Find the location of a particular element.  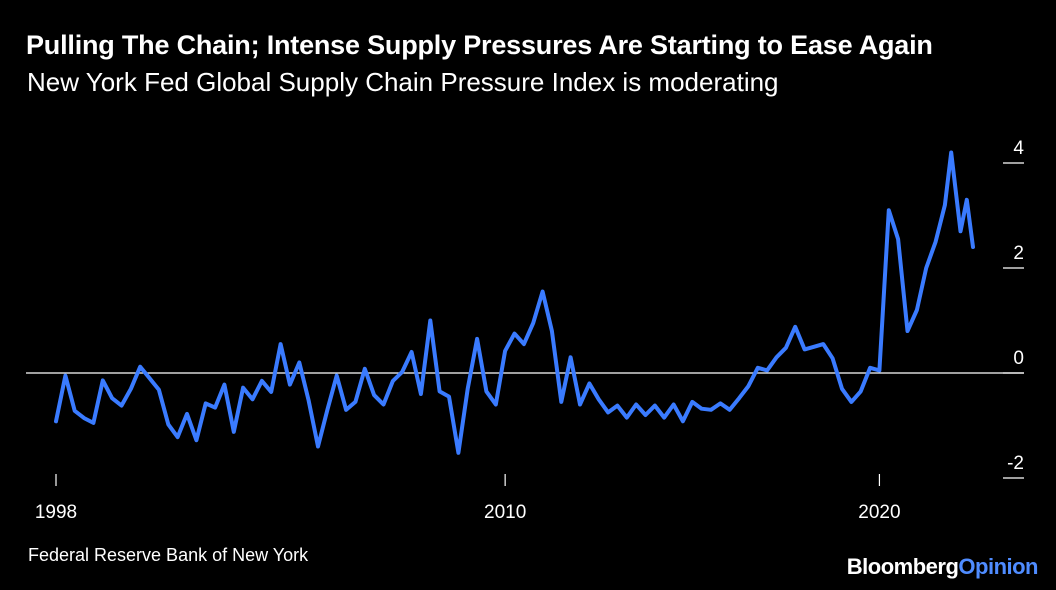

y-tick-label: -2 is located at coordinates (1015, 463).